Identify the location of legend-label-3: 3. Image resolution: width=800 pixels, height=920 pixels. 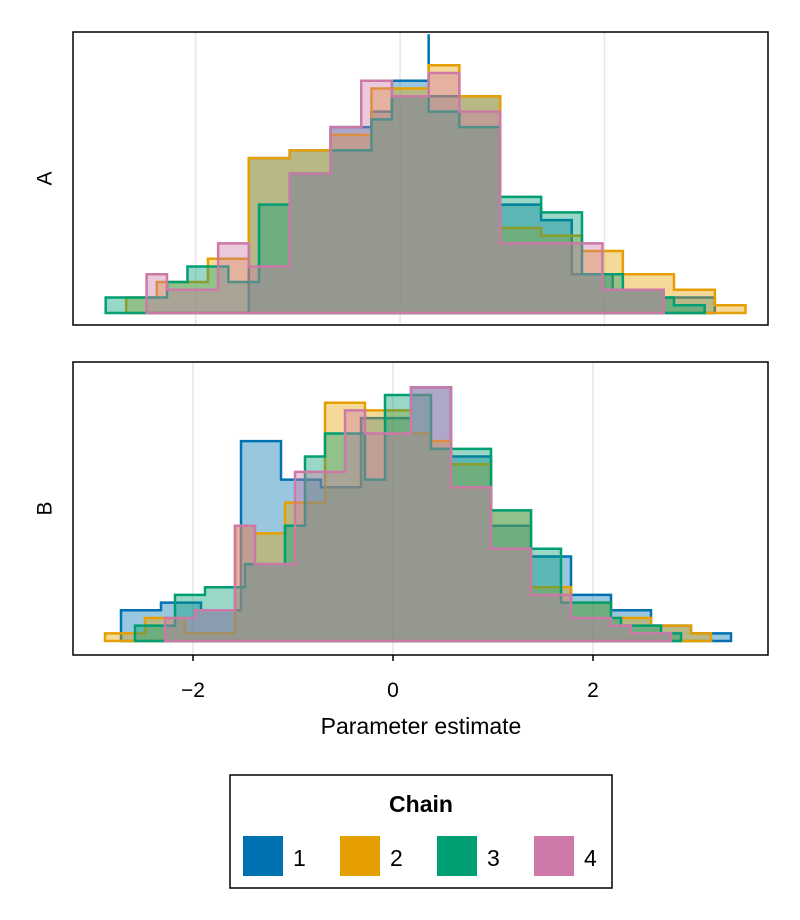
(493, 858).